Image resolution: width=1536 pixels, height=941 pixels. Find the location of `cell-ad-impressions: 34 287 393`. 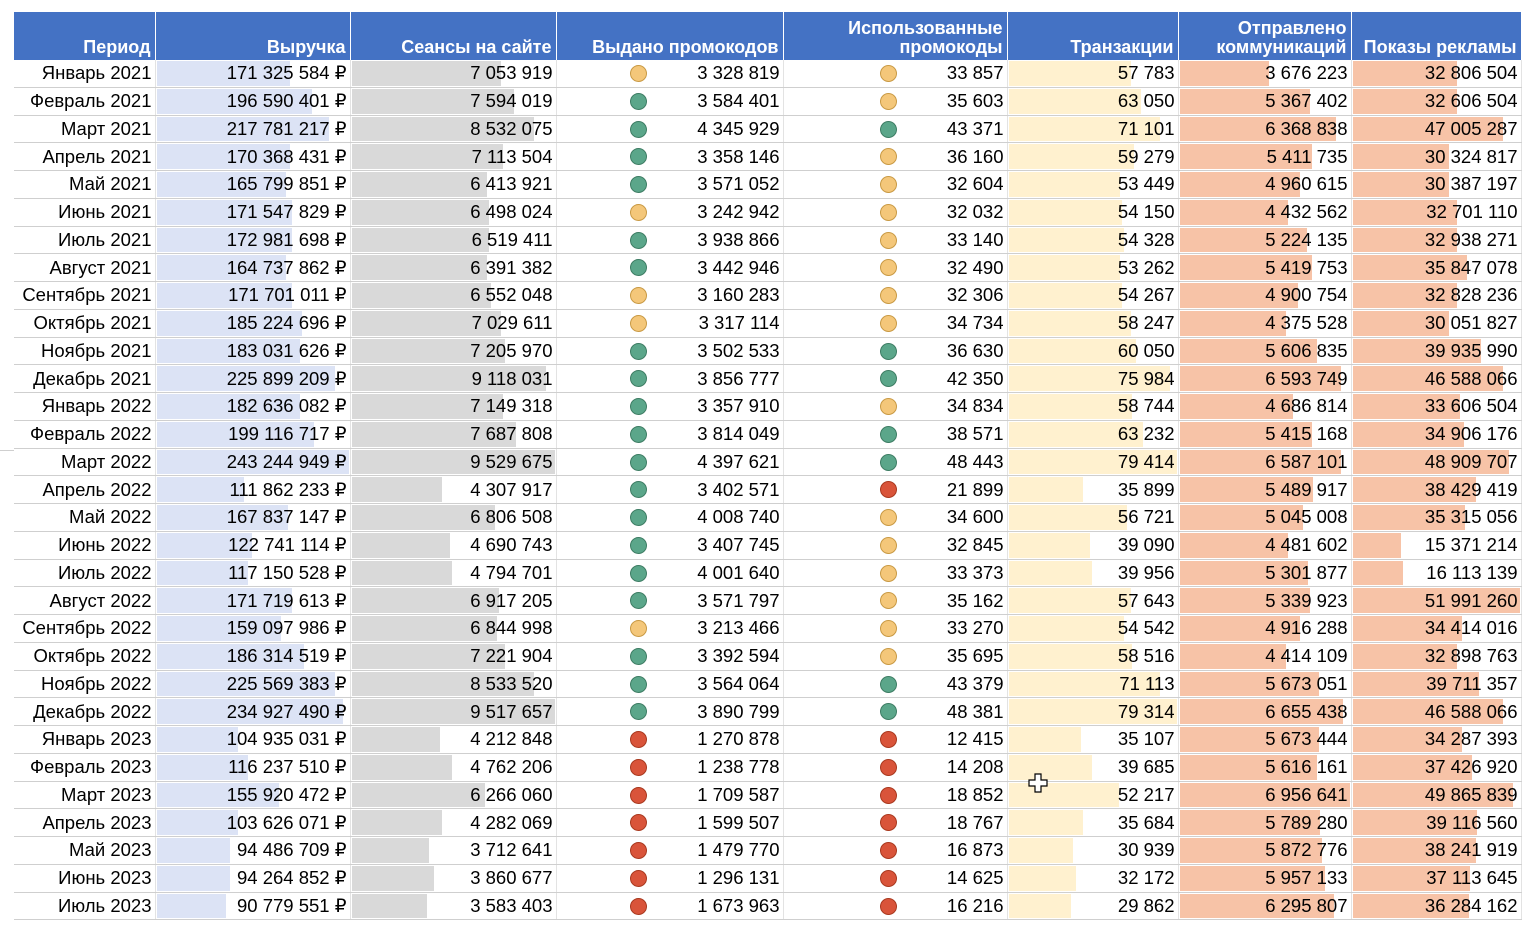

cell-ad-impressions: 34 287 393 is located at coordinates (1436, 739).